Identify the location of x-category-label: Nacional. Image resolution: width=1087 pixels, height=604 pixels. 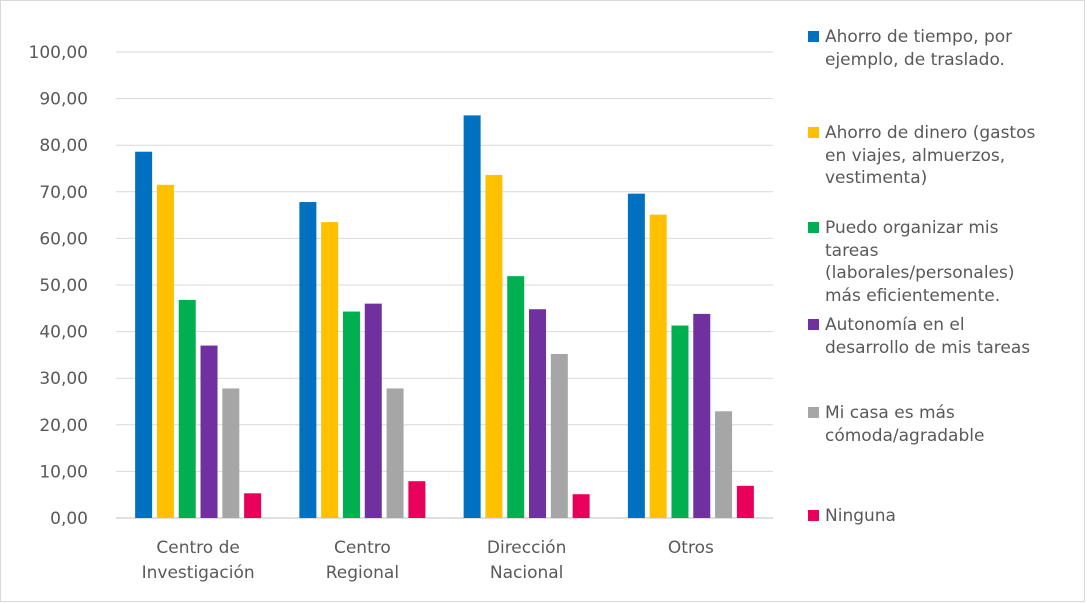
(527, 573).